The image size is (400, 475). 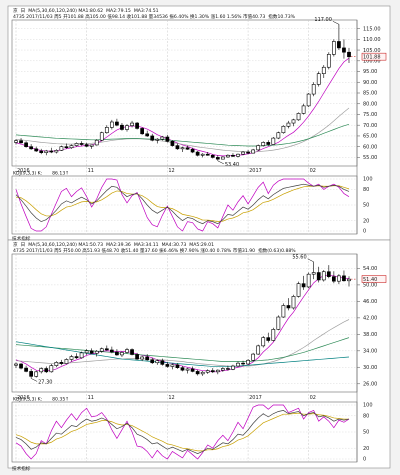 I want to click on chart1-indicator-tick-label: 50, so click(x=366, y=206).